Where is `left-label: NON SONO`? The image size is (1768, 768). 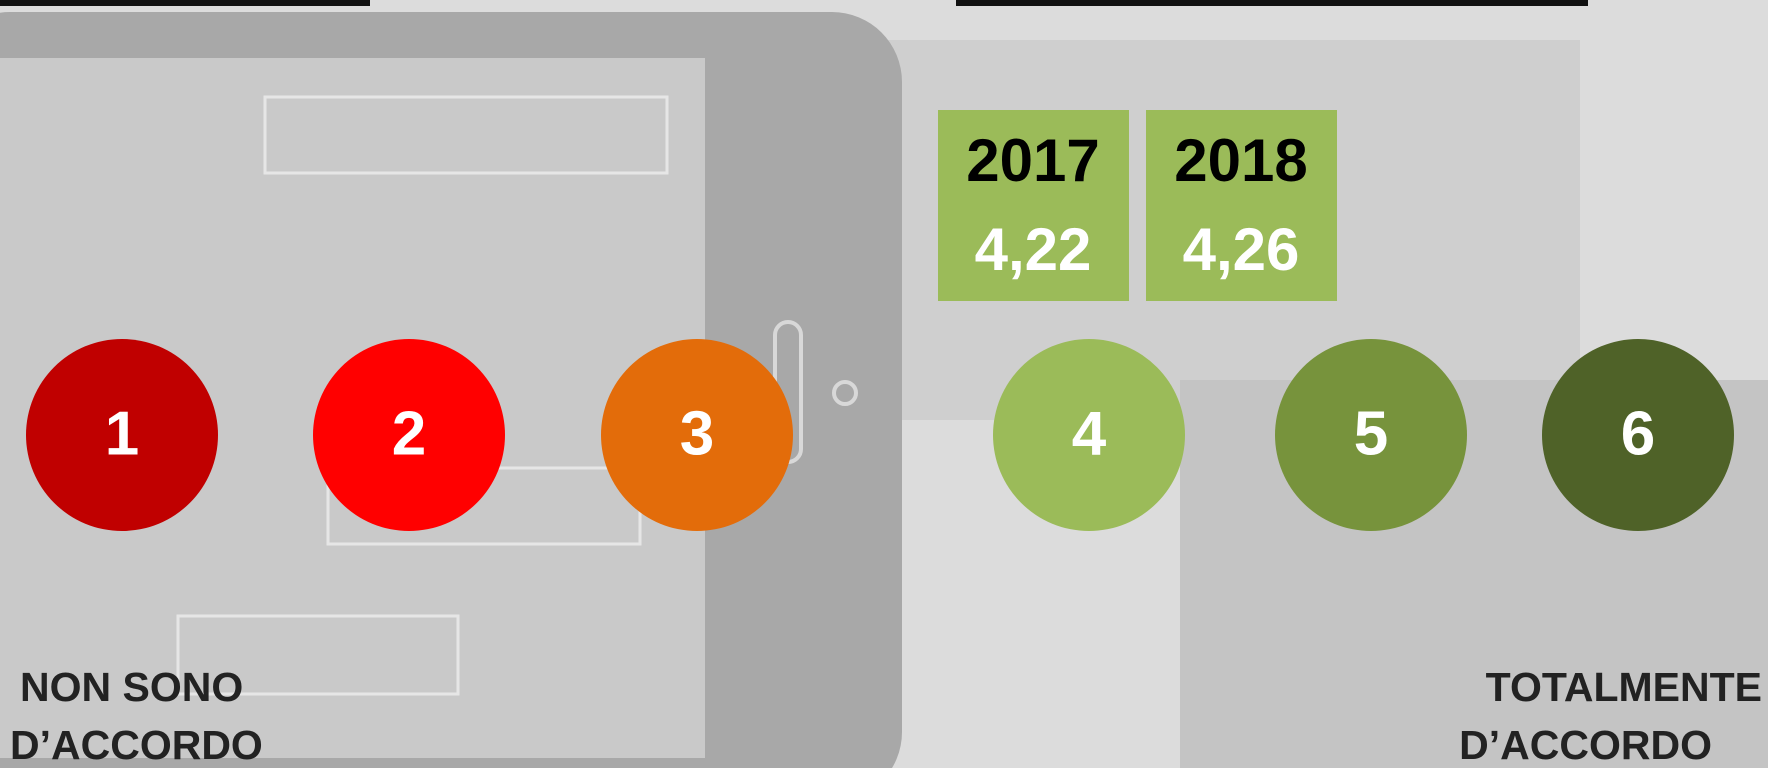
left-label: NON SONO is located at coordinates (131, 687).